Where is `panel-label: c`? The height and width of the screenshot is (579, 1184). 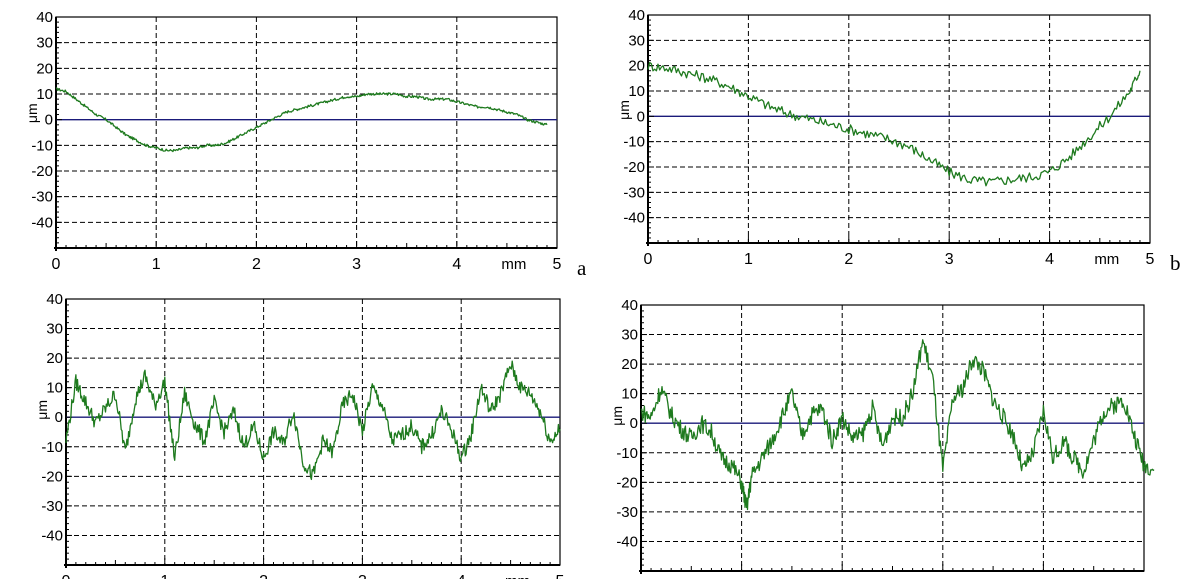 panel-label: c is located at coordinates (584, 576).